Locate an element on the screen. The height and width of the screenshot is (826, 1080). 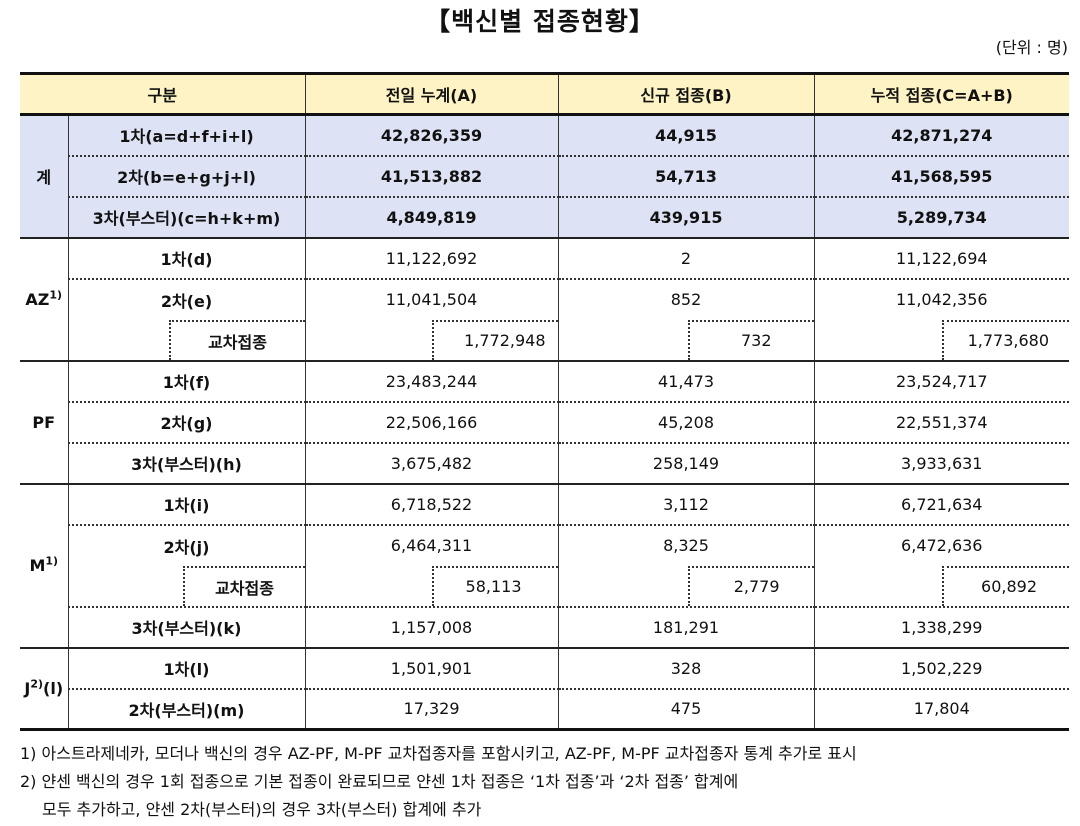
cell-new: 41,473 is located at coordinates (686, 381).